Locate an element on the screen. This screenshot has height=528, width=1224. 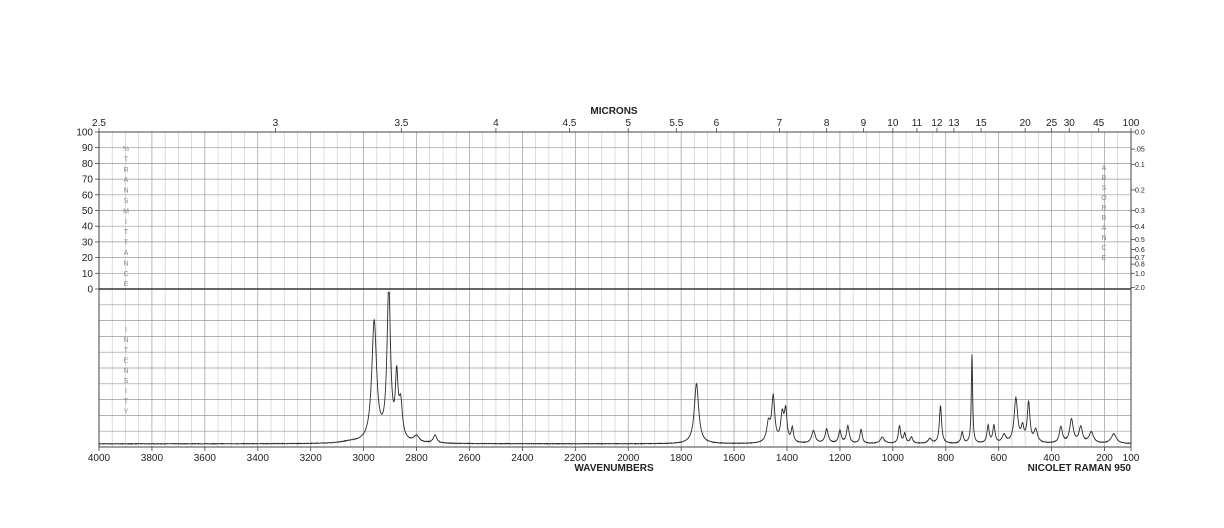
transmittance-label-char: R is located at coordinates (125, 170).